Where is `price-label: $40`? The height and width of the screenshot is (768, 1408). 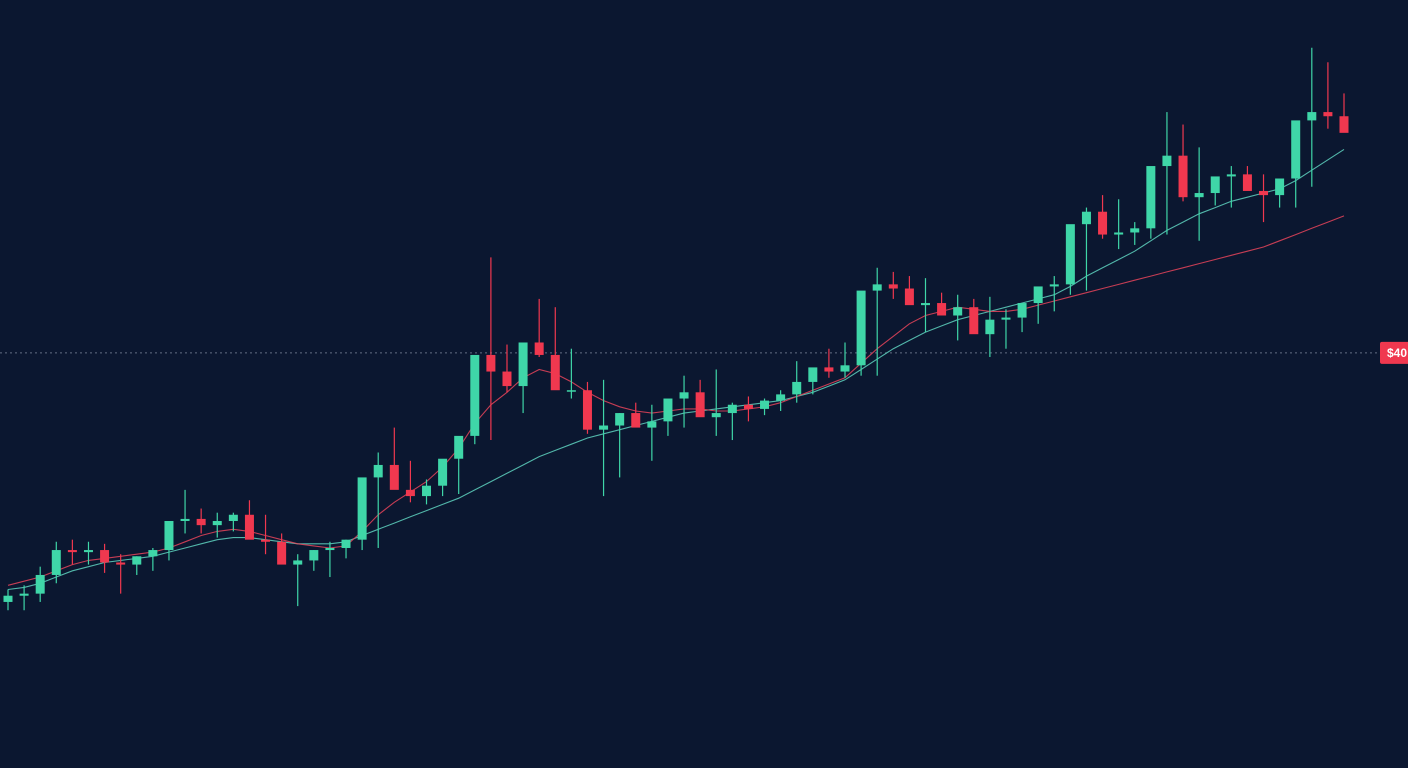 price-label: $40 is located at coordinates (1397, 353).